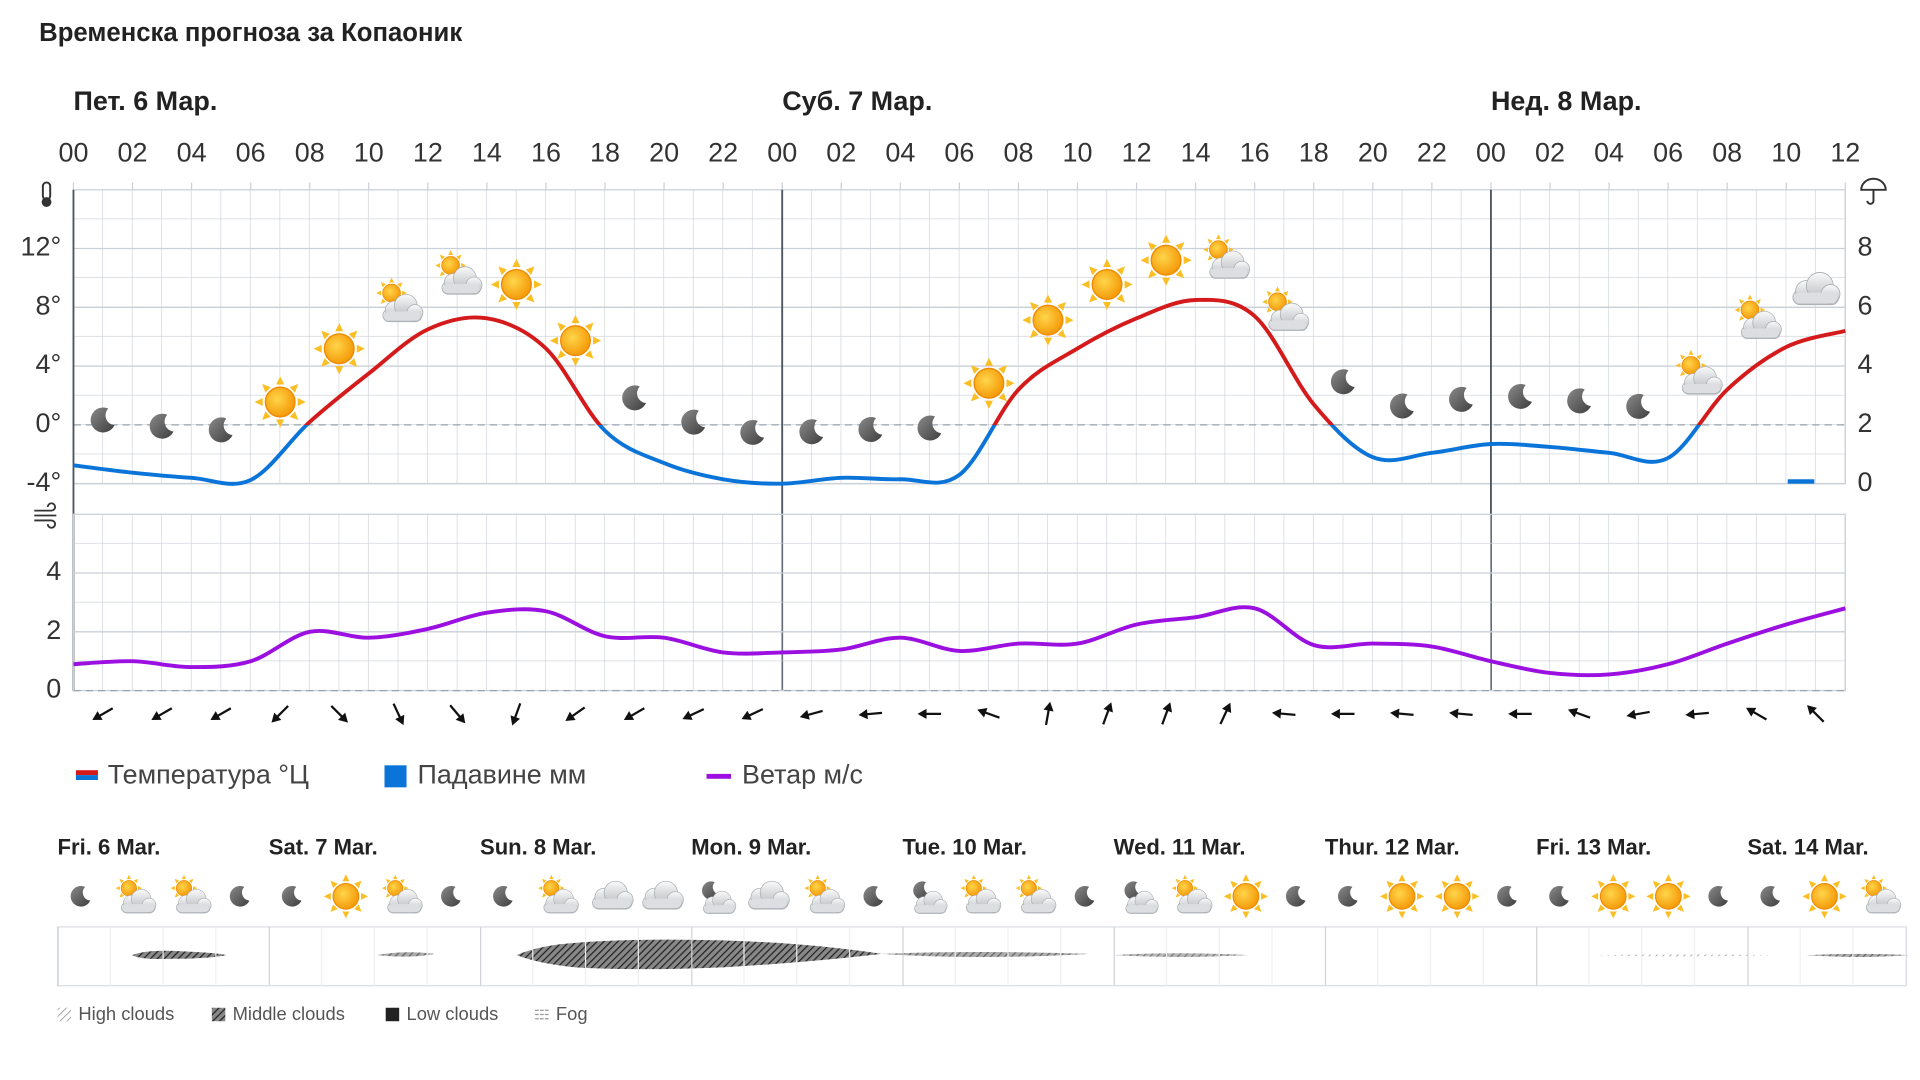  What do you see at coordinates (1873, 191) in the screenshot?
I see `umbrella-icon` at bounding box center [1873, 191].